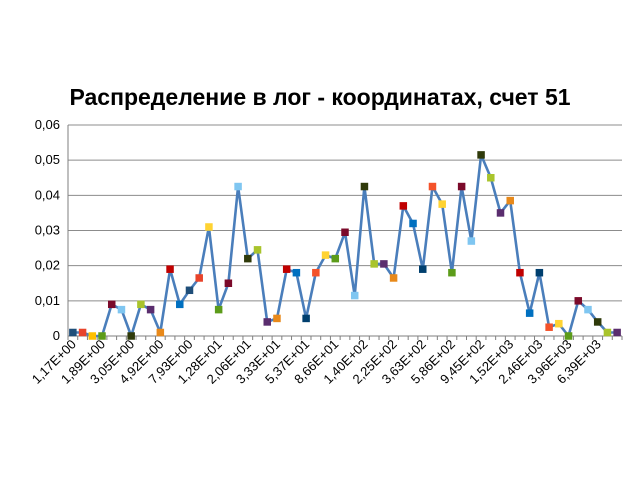 The width and height of the screenshot is (640, 480). Describe the element at coordinates (56, 335) in the screenshot. I see `y-tick-label: 0` at that location.